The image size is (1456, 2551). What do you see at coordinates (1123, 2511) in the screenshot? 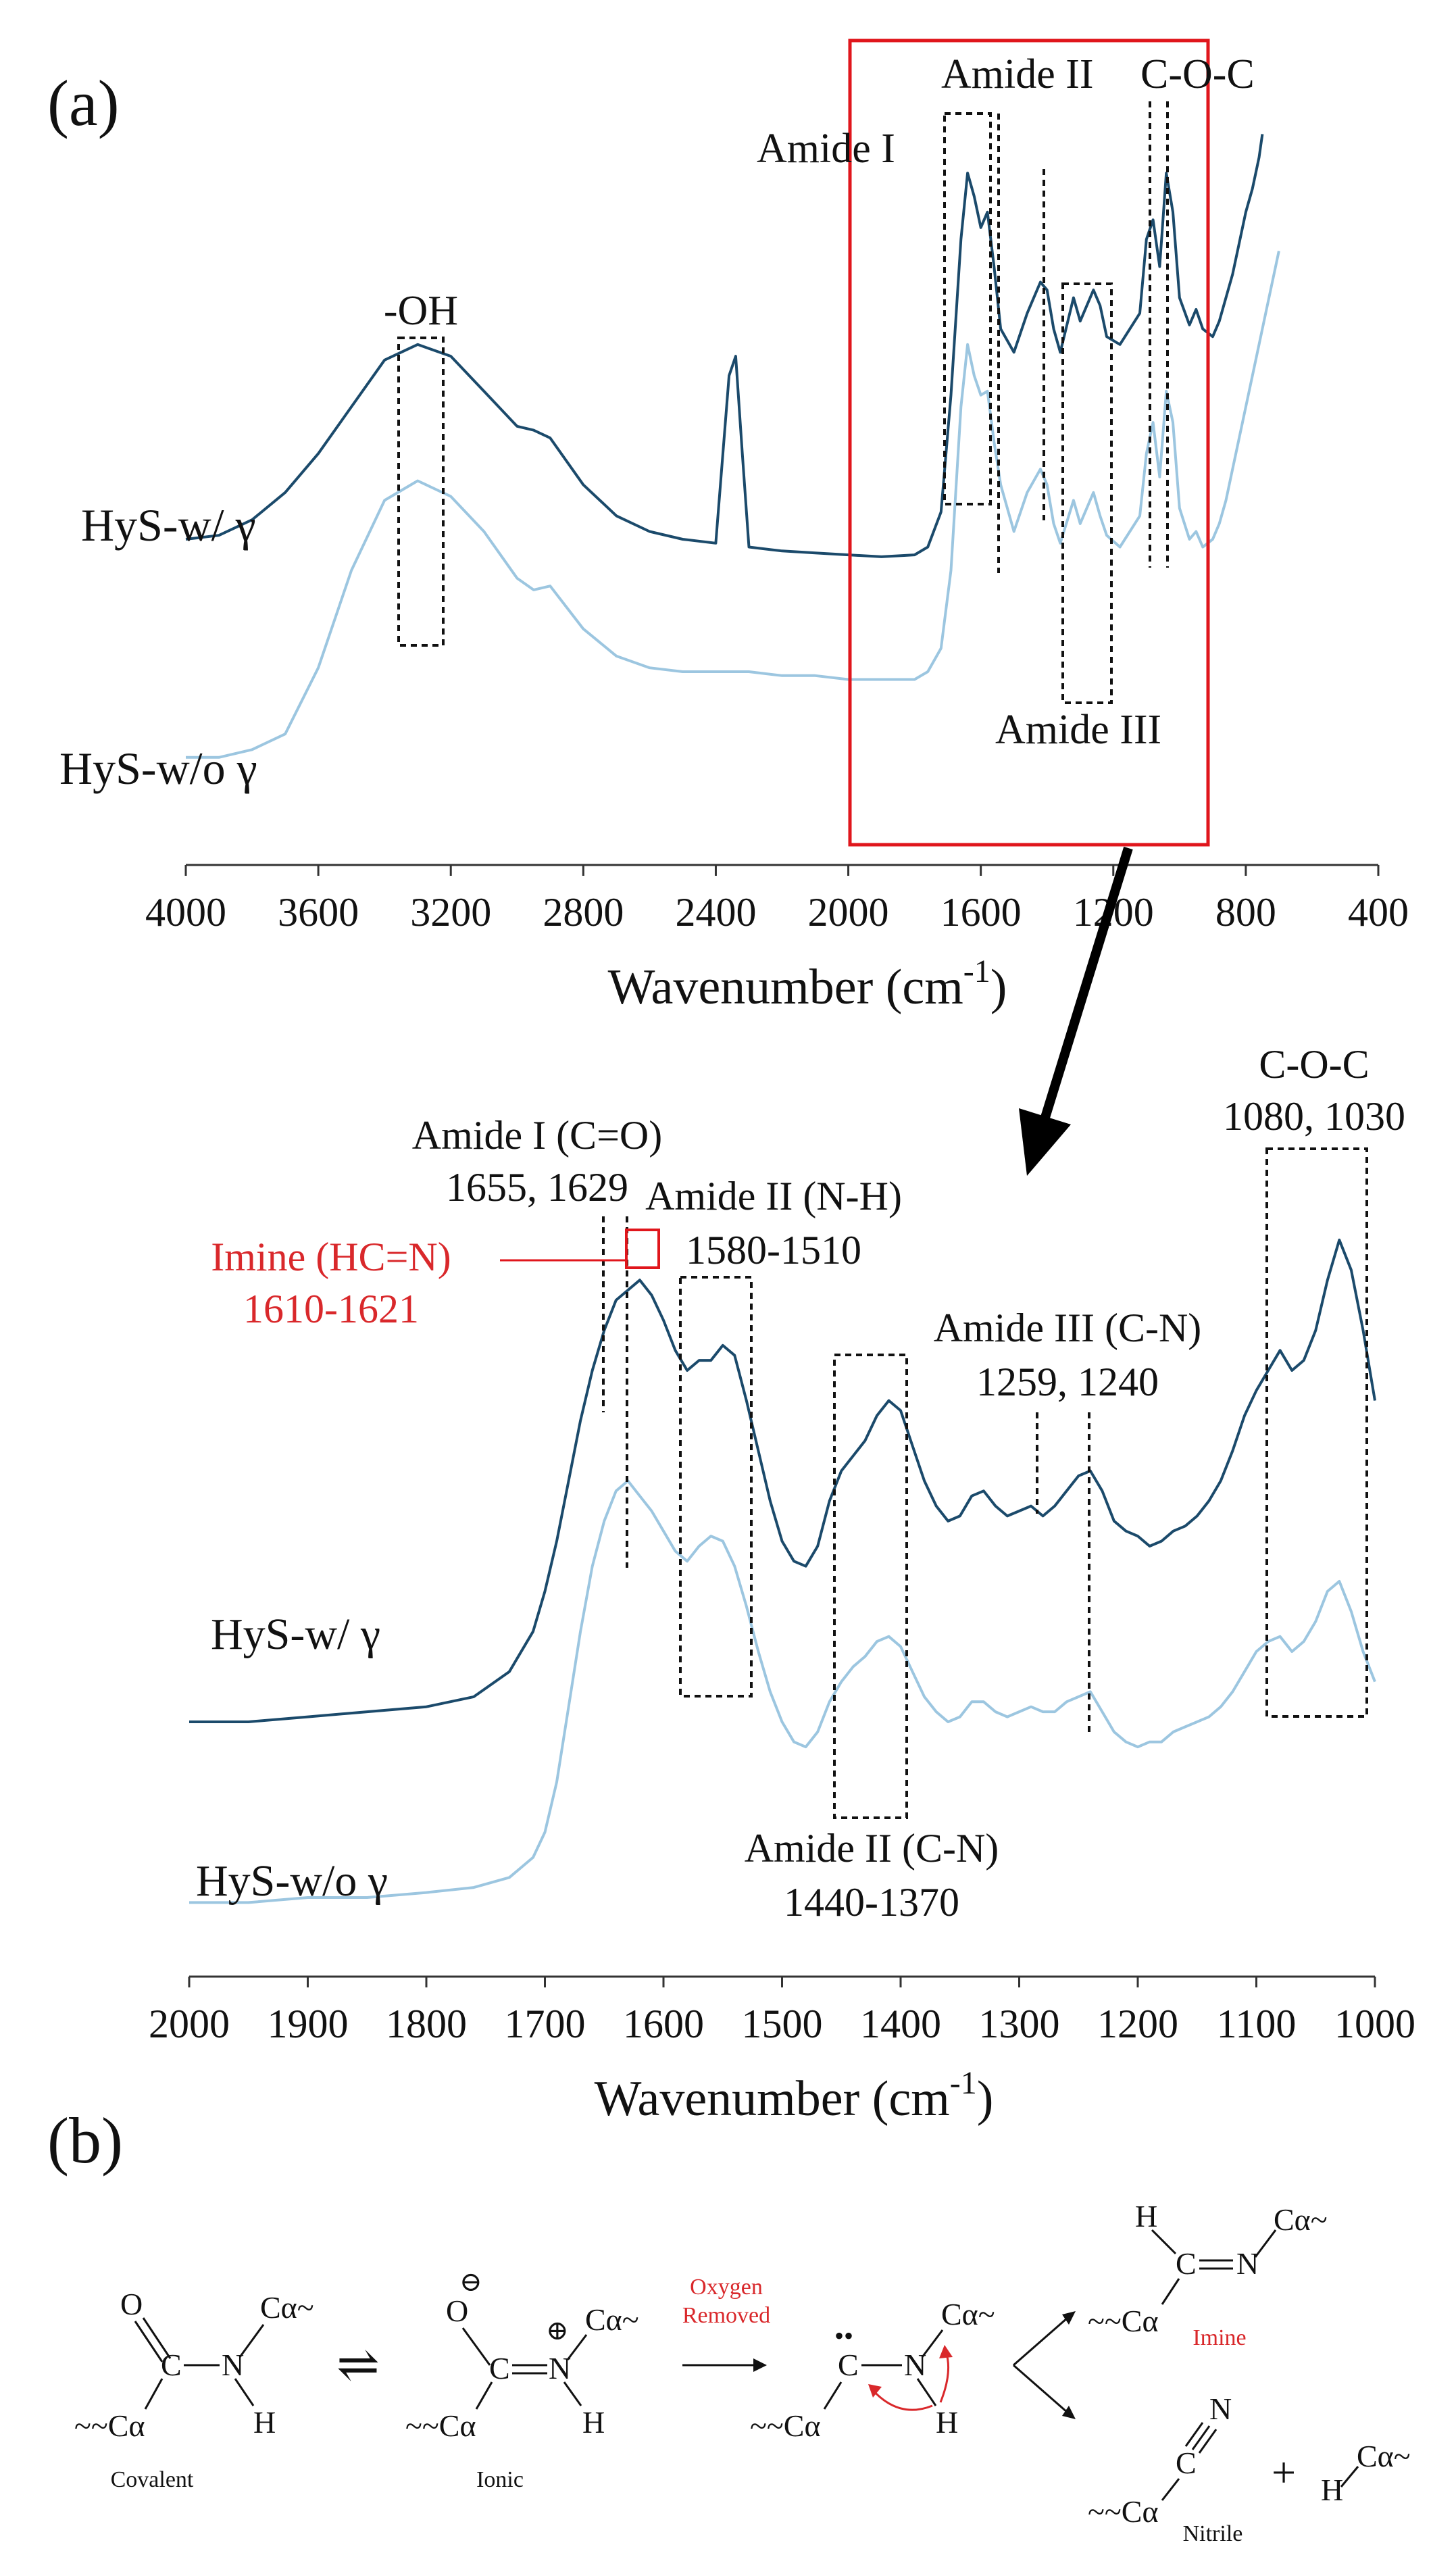
I see `atom-ca-9: ~~Cα` at bounding box center [1123, 2511].